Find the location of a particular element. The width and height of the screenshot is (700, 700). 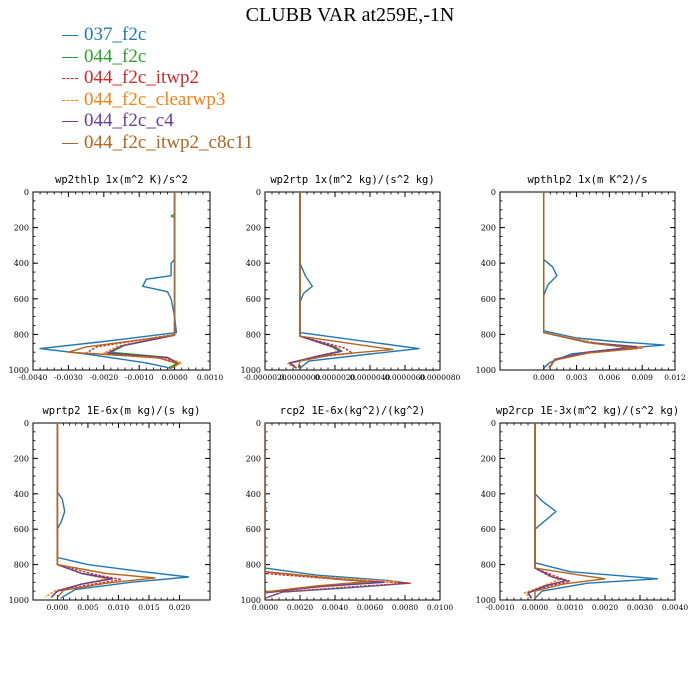

x-tick-label: 0.0000060 is located at coordinates (405, 377).